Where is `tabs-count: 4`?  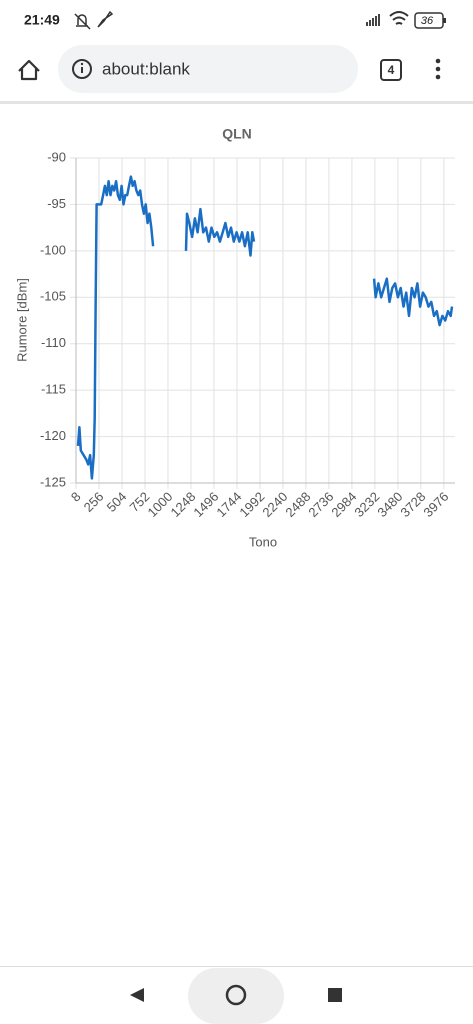 tabs-count: 4 is located at coordinates (391, 70).